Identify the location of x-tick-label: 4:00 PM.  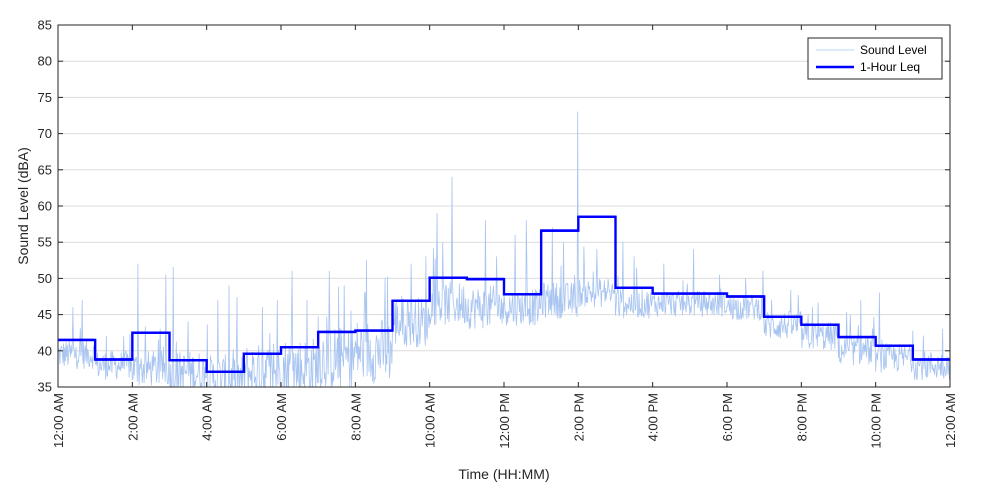
(653, 417).